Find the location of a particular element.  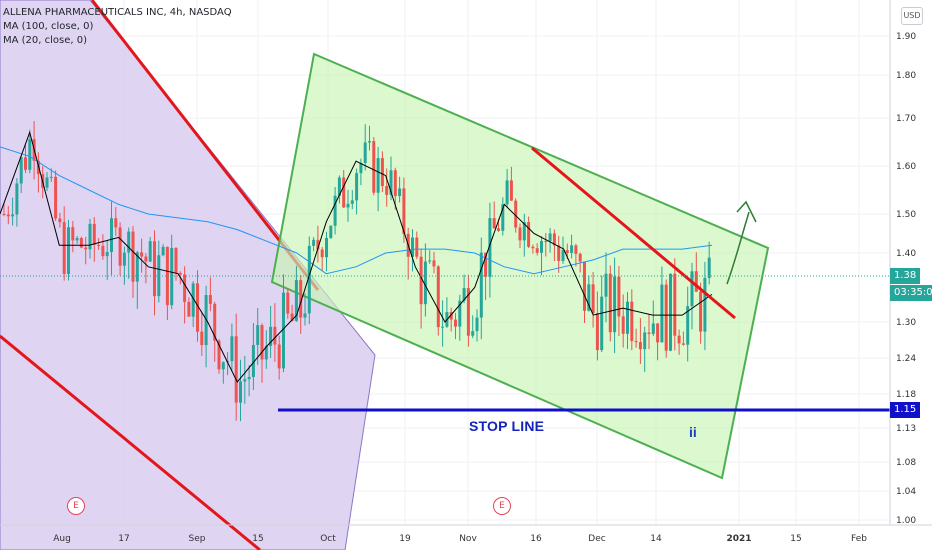

time-tick-label: 17 is located at coordinates (123, 539).